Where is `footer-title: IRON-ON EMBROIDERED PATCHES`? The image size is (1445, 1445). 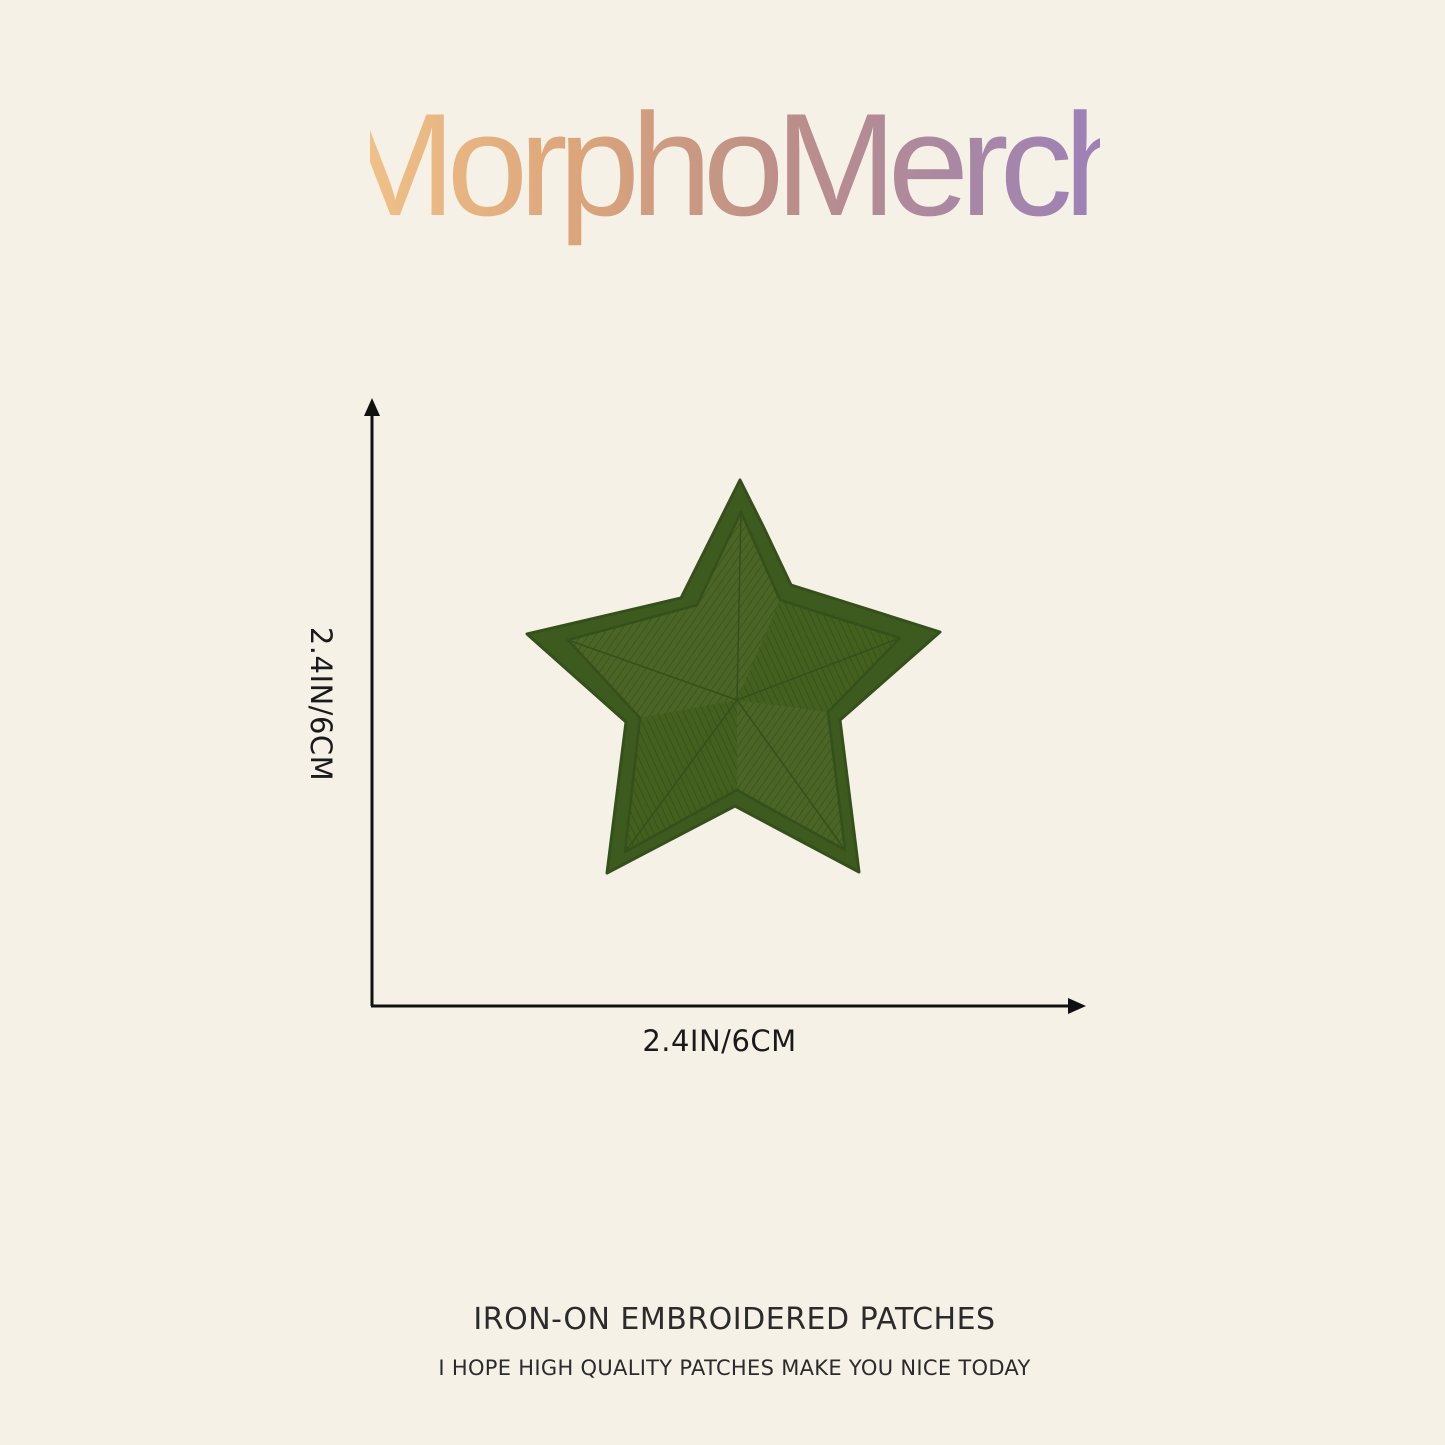 footer-title: IRON-ON EMBROIDERED PATCHES is located at coordinates (722, 1319).